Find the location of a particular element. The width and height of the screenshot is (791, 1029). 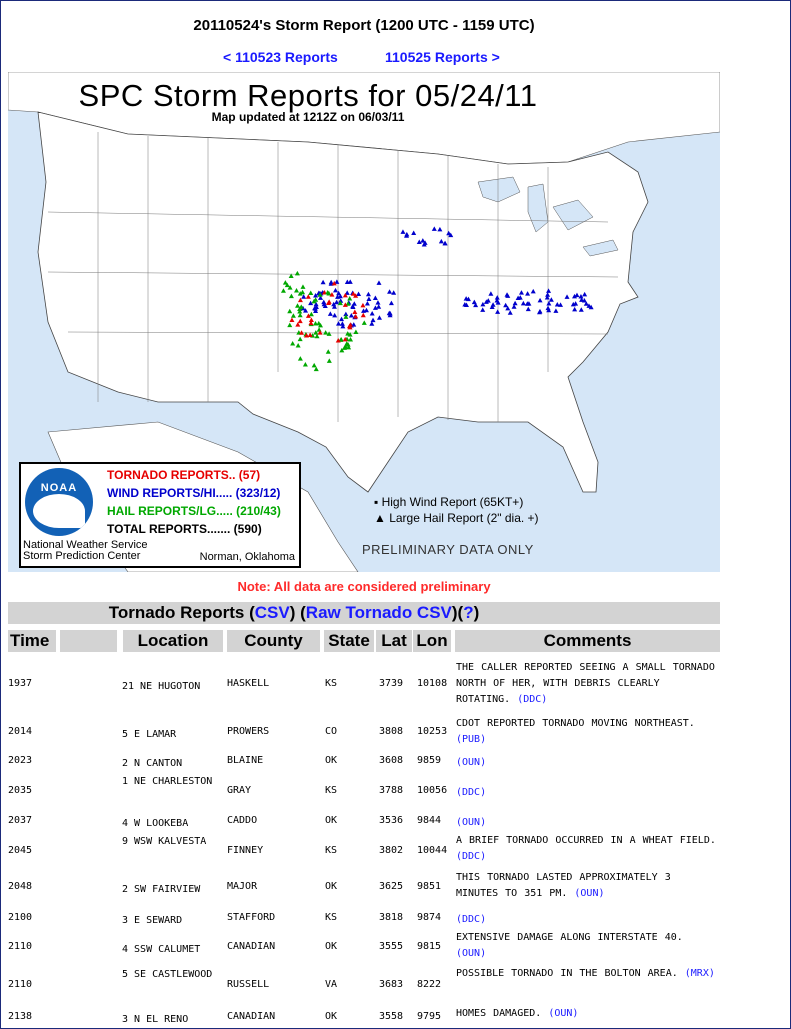

cell-county: CADDO is located at coordinates (242, 820).